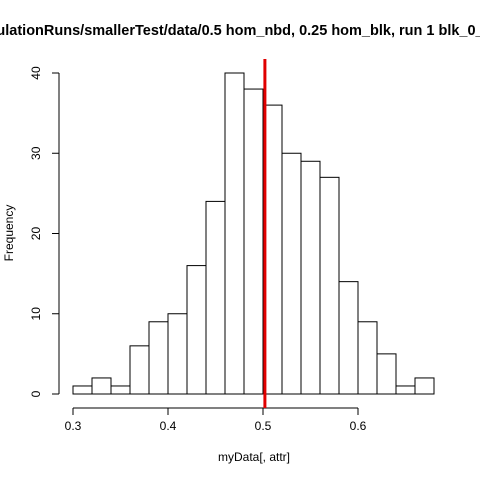 The height and width of the screenshot is (480, 480). I want to click on x-tick-label: 0.4, so click(168, 426).